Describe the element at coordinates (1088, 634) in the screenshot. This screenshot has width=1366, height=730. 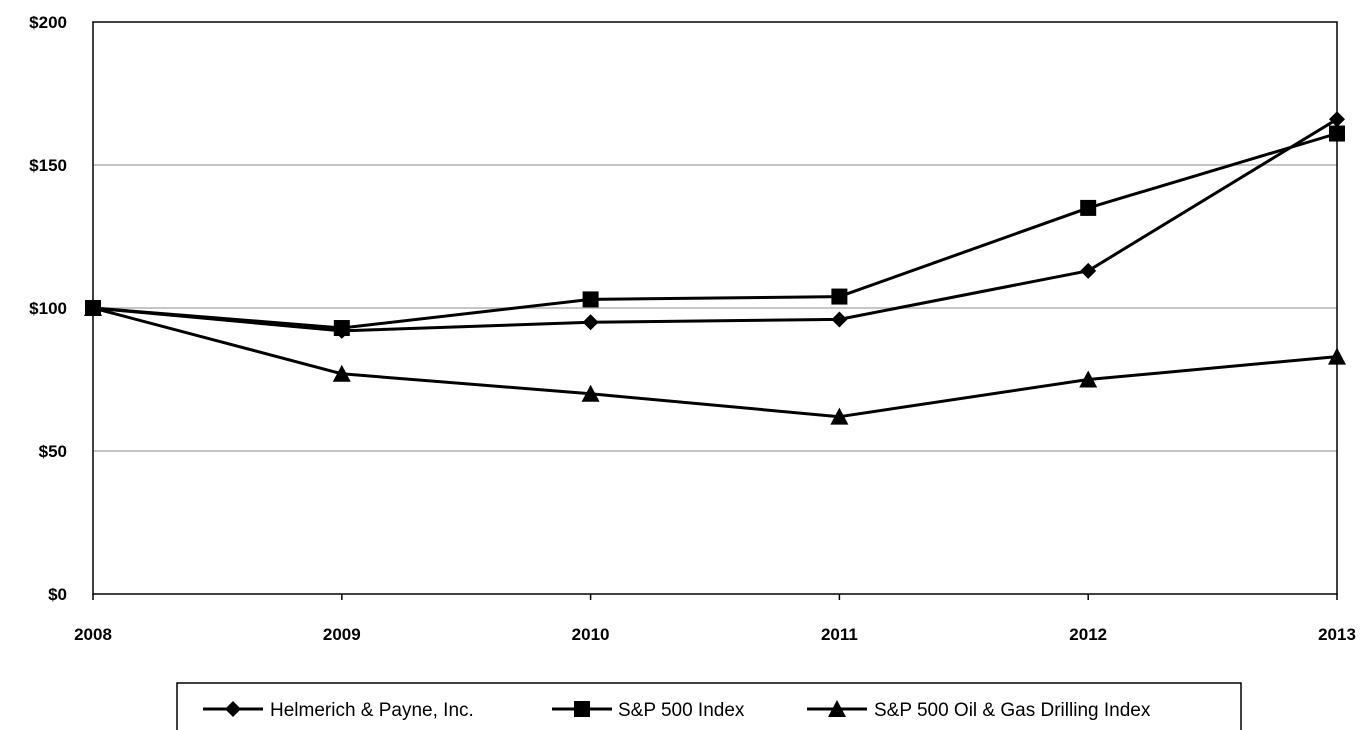
I see `x-tick-label: 2012` at that location.